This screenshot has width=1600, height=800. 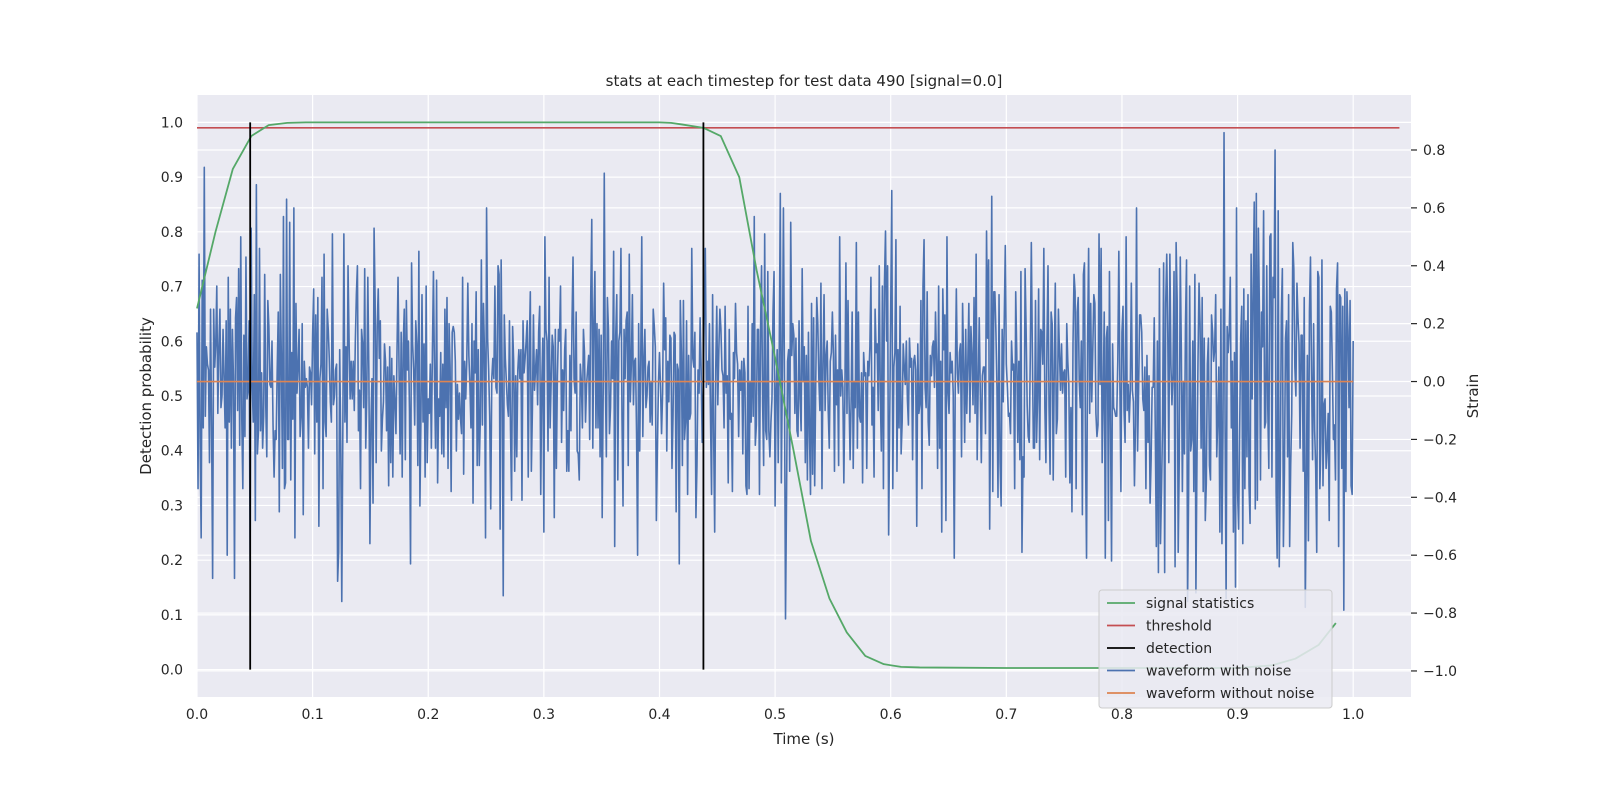 What do you see at coordinates (1440, 614) in the screenshot?
I see `y-right-tick-label: −0.8` at bounding box center [1440, 614].